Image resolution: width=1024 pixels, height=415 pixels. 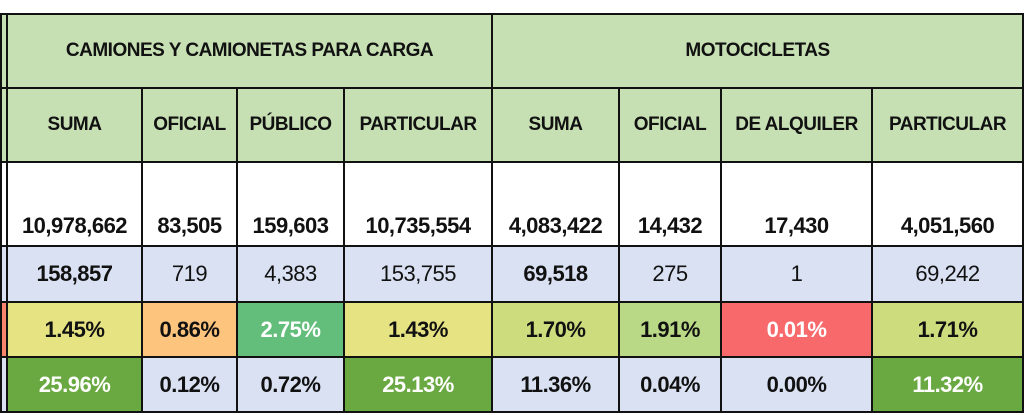 I want to click on table-cell: 4,083,422, so click(x=556, y=204).